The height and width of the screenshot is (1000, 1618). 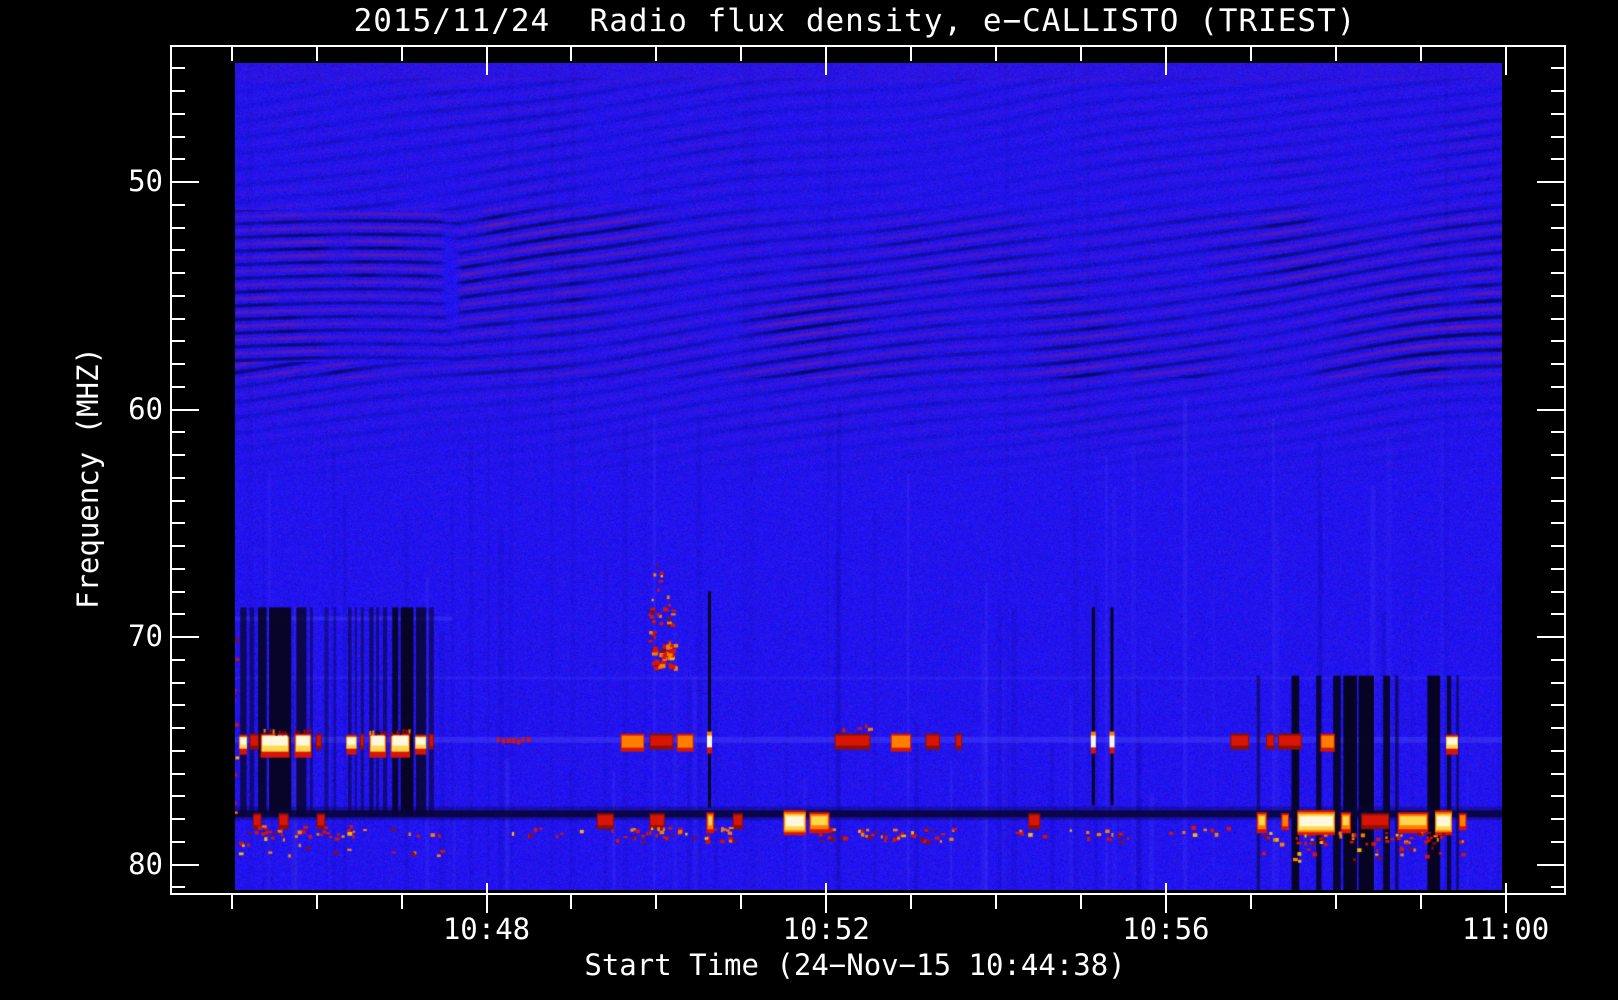 I want to click on y-tick-label: 70, so click(x=145, y=636).